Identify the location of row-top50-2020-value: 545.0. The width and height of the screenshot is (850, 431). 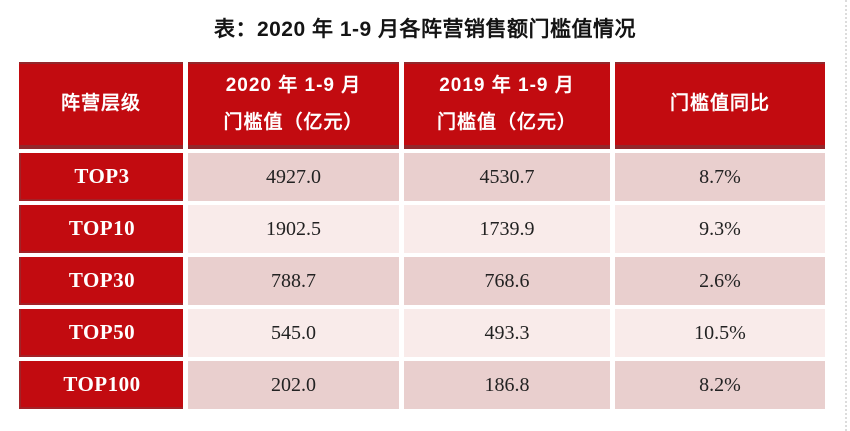
(293, 333).